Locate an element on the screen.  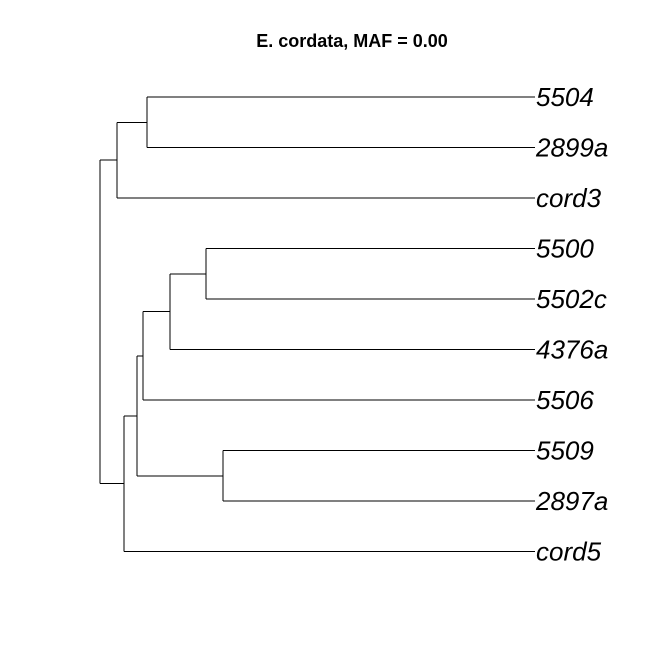
tip-label: 5506 is located at coordinates (565, 400).